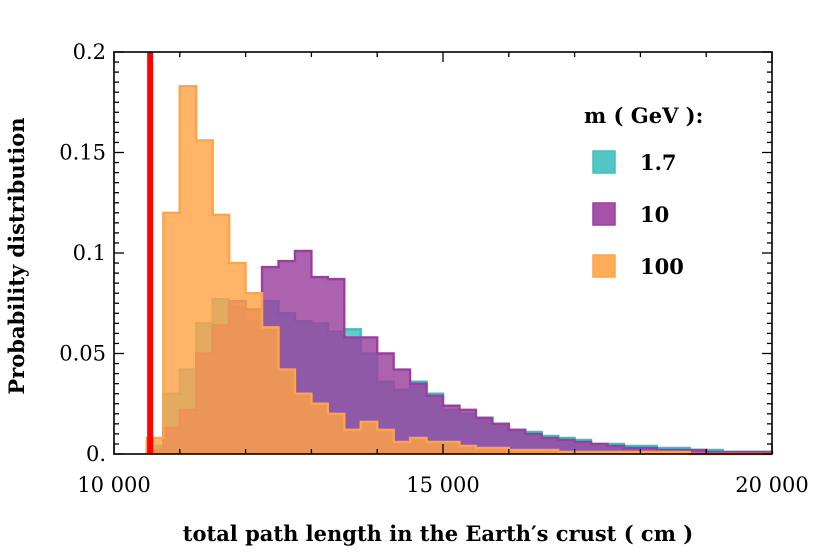 The height and width of the screenshot is (556, 830). I want to click on legend-label: 10, so click(654, 214).